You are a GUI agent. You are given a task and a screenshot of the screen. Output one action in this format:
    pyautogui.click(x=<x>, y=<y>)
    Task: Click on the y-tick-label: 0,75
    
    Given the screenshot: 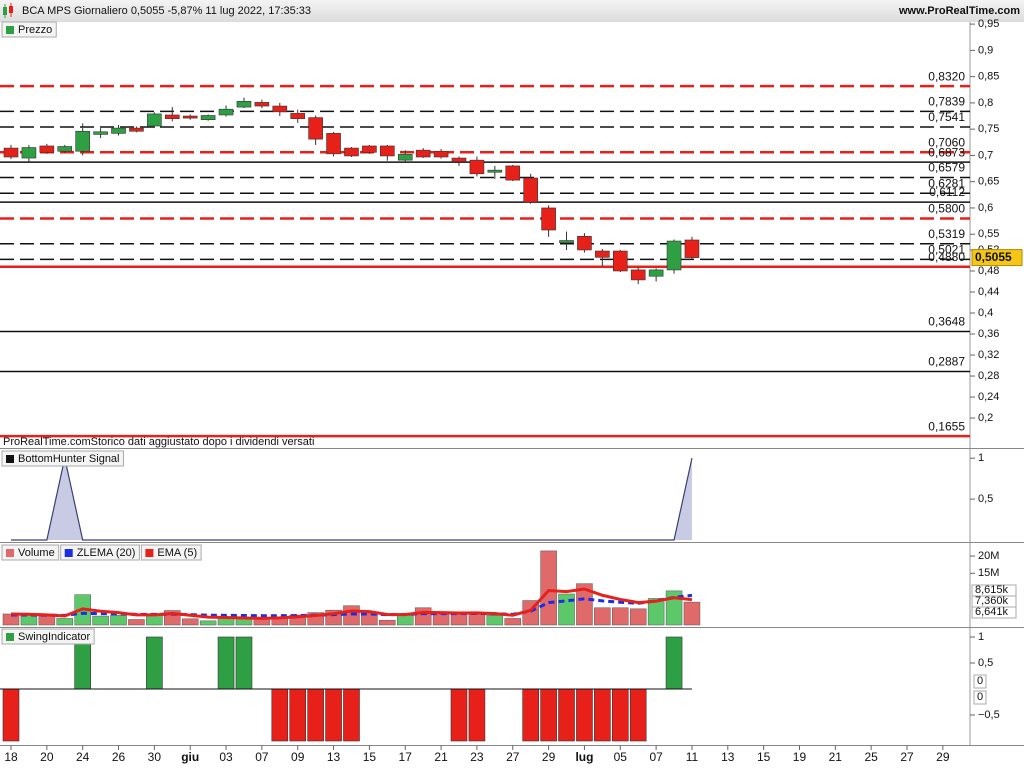 What is the action you would take?
    pyautogui.click(x=988, y=129)
    